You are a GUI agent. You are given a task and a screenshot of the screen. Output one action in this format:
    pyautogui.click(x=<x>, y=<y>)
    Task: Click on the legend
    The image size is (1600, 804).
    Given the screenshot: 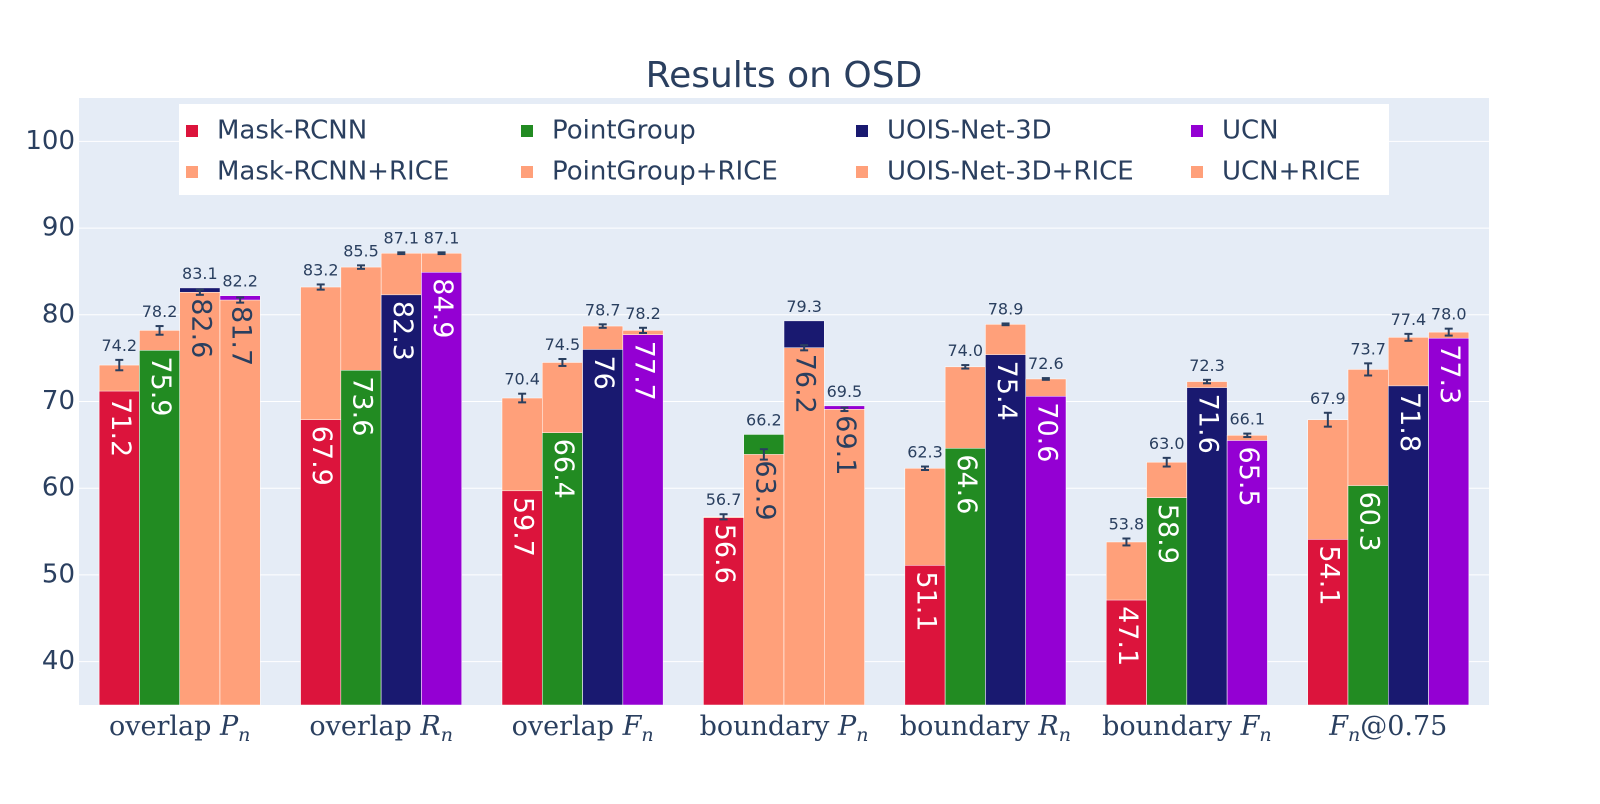 What is the action you would take?
    pyautogui.click(x=784, y=149)
    